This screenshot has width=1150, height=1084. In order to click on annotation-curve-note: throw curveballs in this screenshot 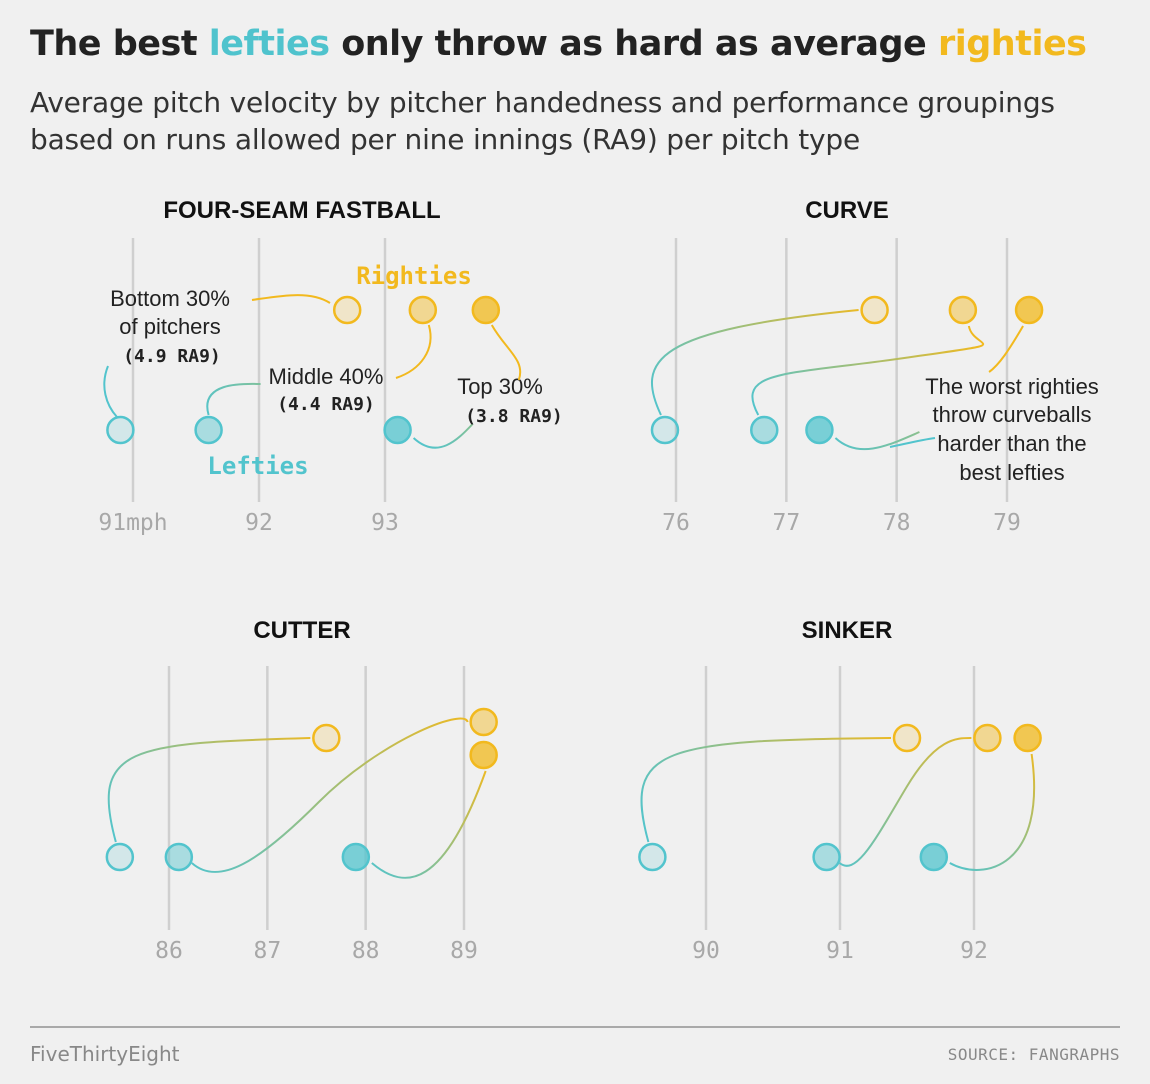, I will do `click(1012, 414)`.